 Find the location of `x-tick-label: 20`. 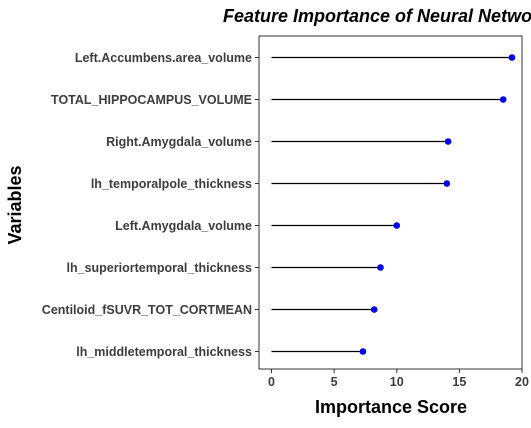

x-tick-label: 20 is located at coordinates (522, 382).